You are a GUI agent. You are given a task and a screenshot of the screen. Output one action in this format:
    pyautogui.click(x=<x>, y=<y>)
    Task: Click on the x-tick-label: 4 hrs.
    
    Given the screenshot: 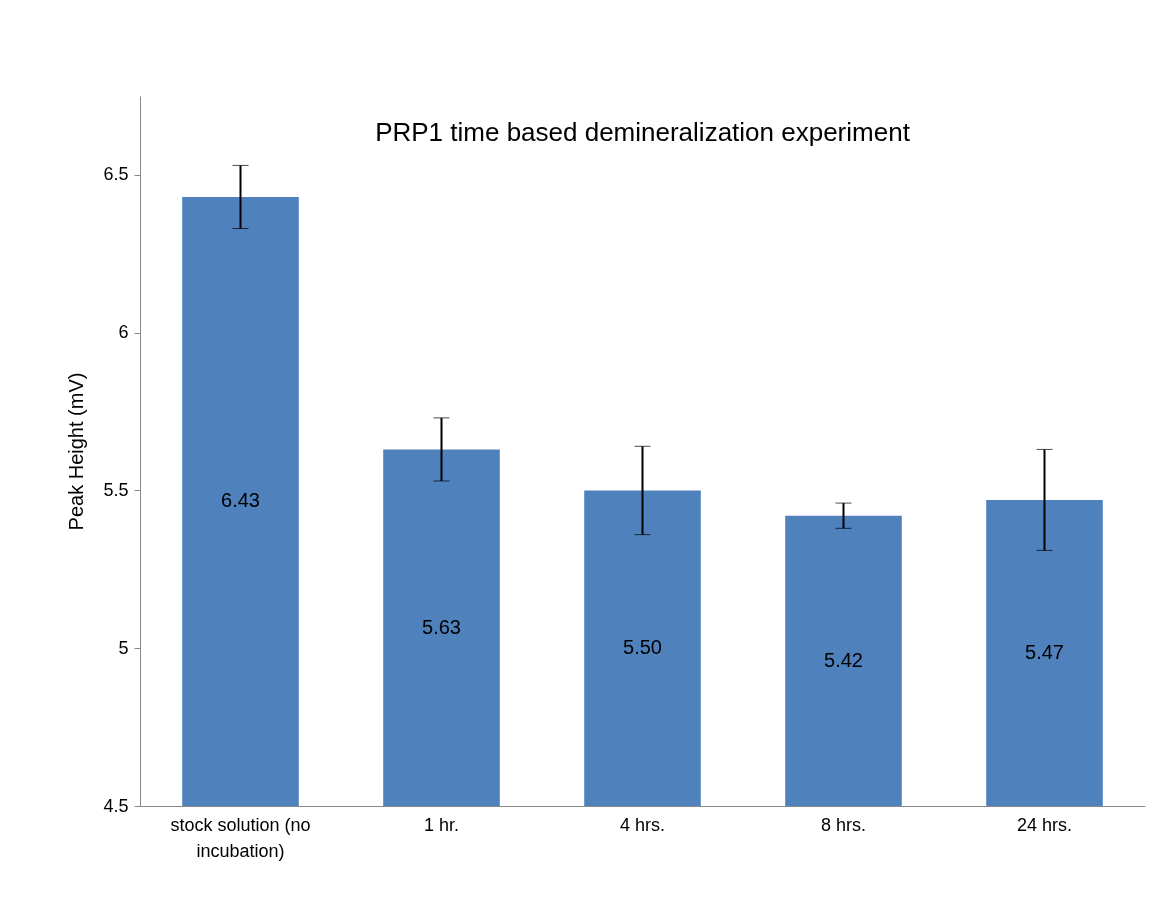 What is the action you would take?
    pyautogui.click(x=642, y=824)
    